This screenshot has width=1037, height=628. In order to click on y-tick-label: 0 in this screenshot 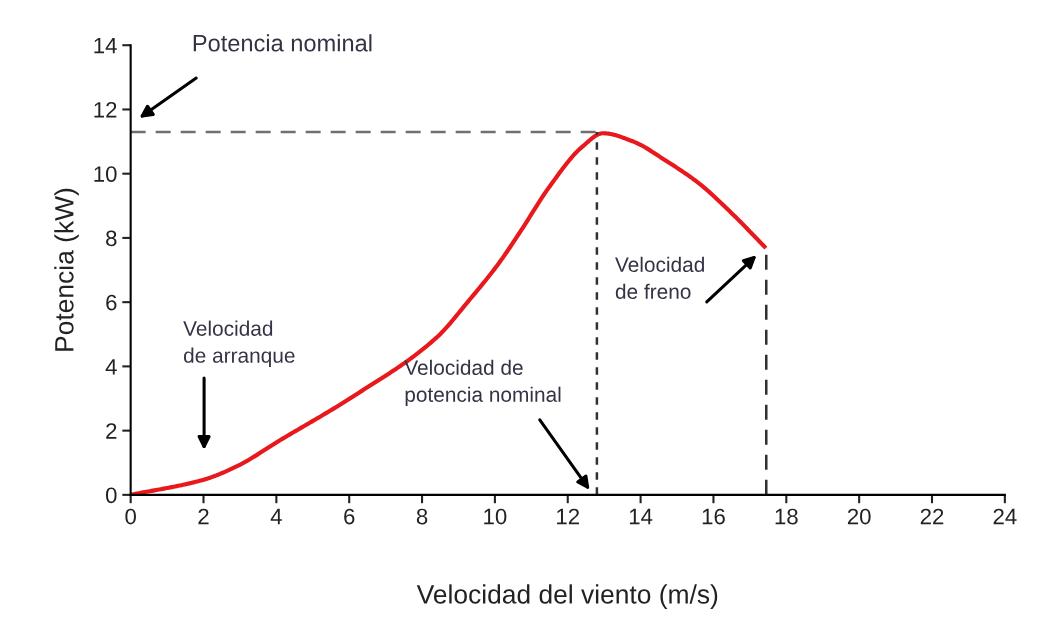, I will do `click(111, 495)`.